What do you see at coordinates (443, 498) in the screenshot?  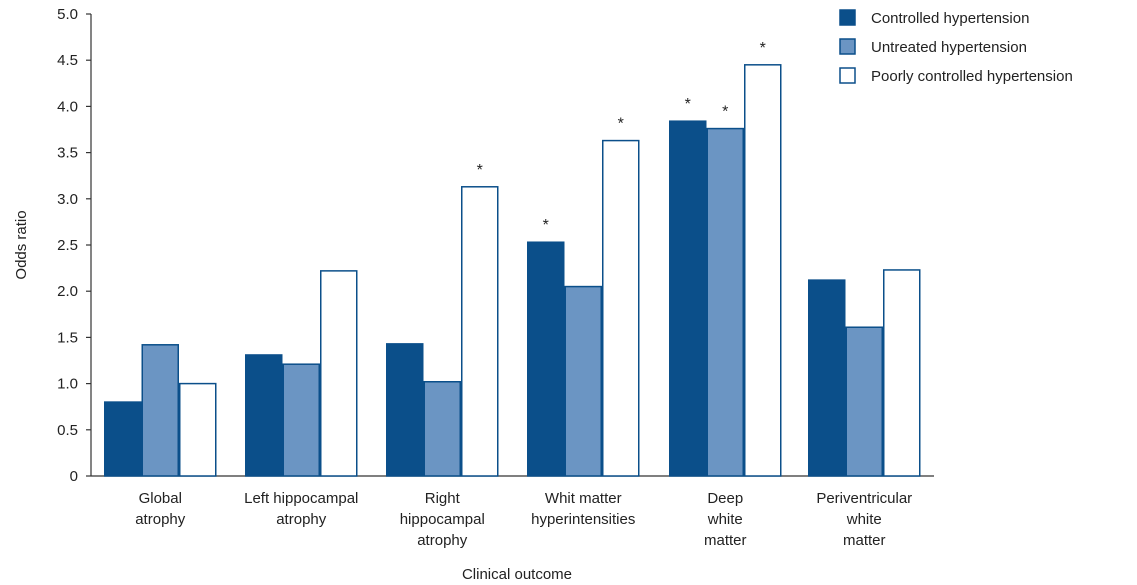 I see `category-label: Right` at bounding box center [443, 498].